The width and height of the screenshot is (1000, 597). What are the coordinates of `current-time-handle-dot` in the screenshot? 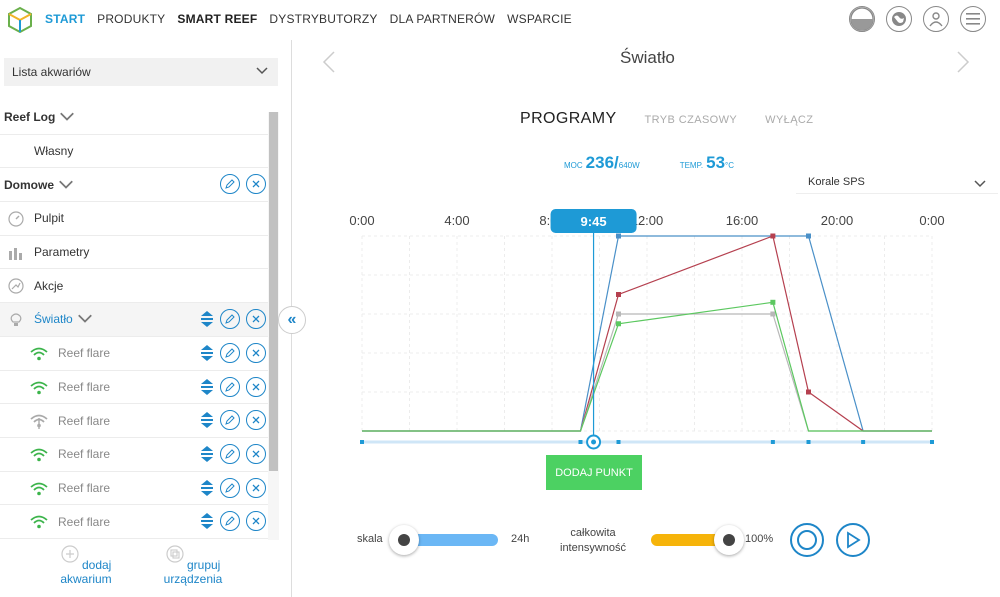 It's located at (594, 442).